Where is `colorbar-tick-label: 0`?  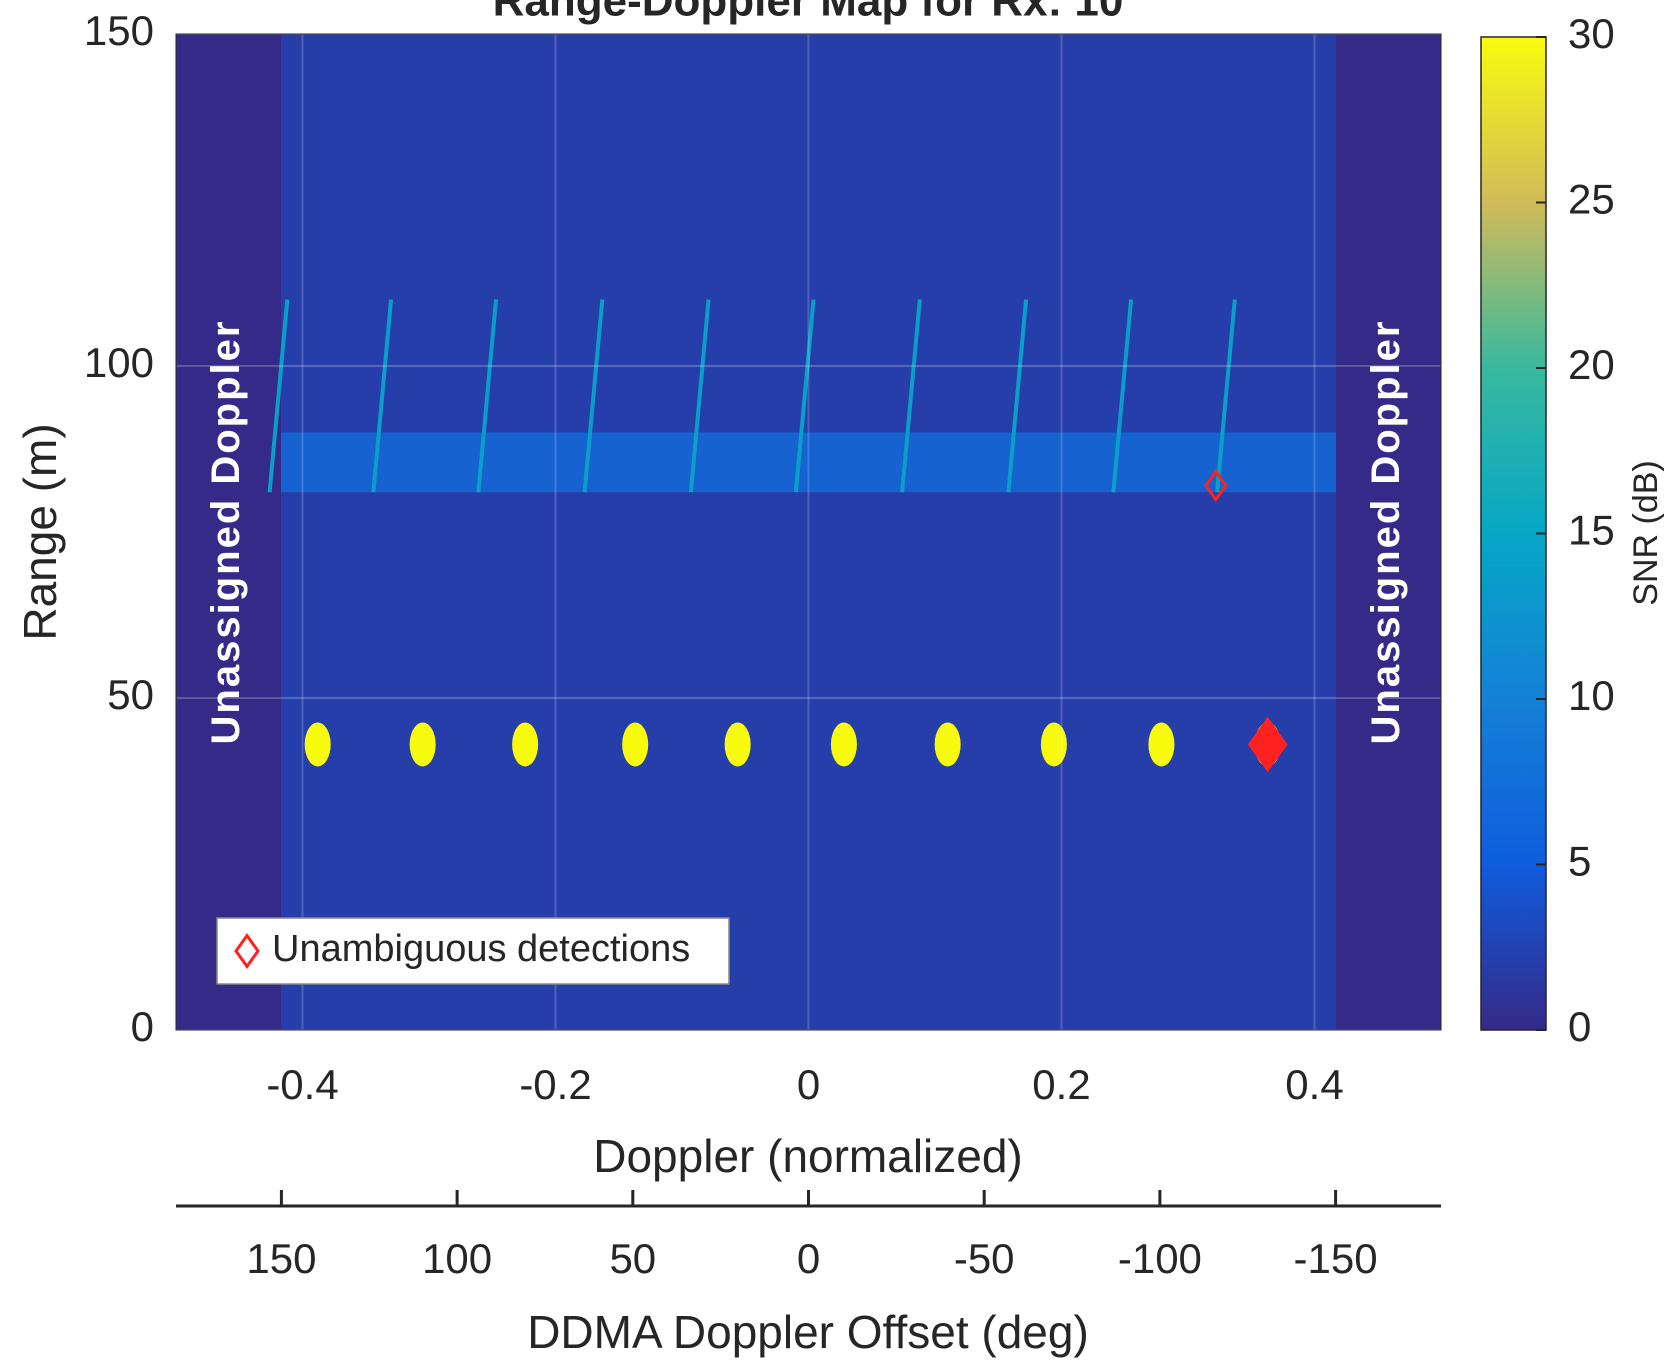 colorbar-tick-label: 0 is located at coordinates (1579, 1026).